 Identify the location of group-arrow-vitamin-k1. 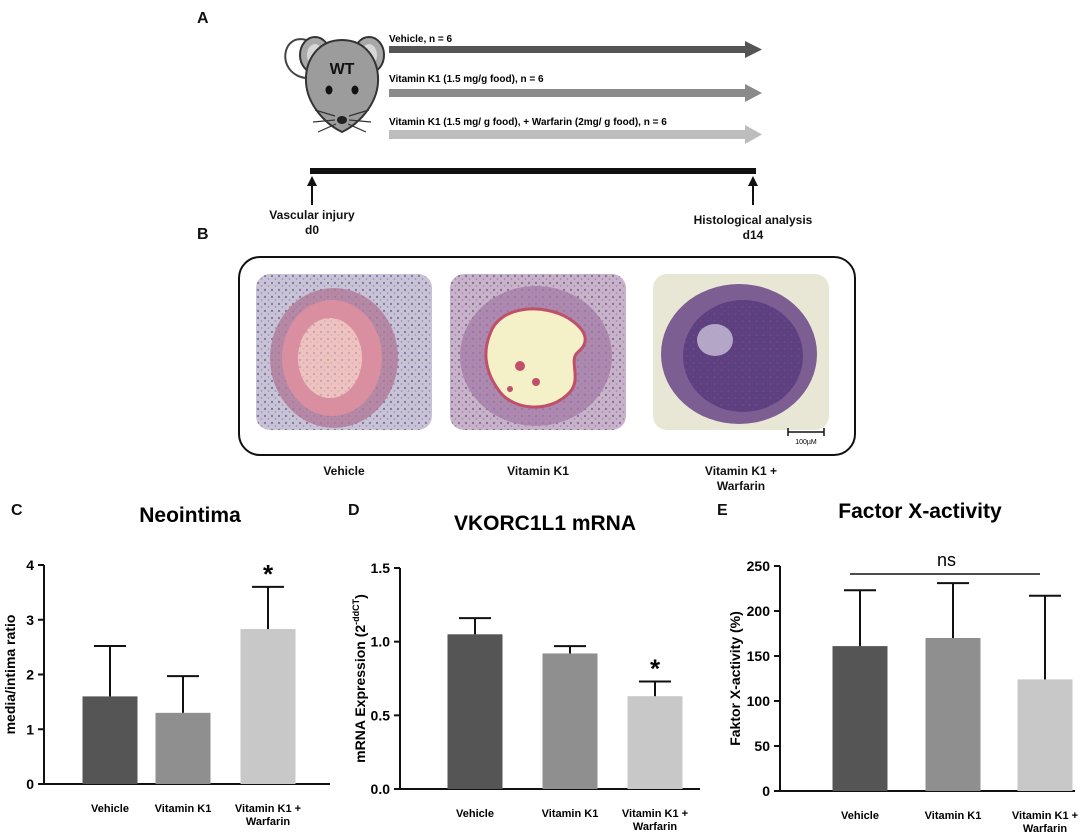
(575, 93).